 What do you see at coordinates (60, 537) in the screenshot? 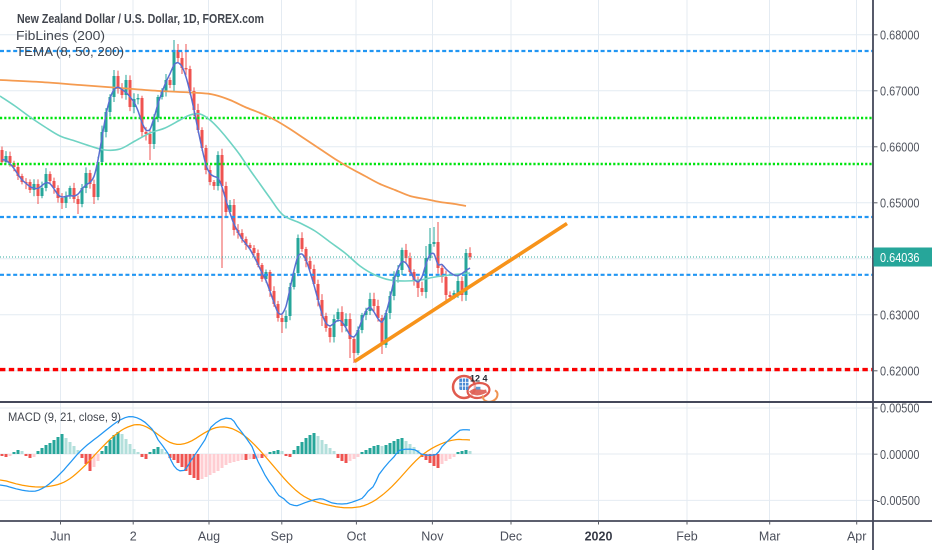
I see `svg-text: Jun` at bounding box center [60, 537].